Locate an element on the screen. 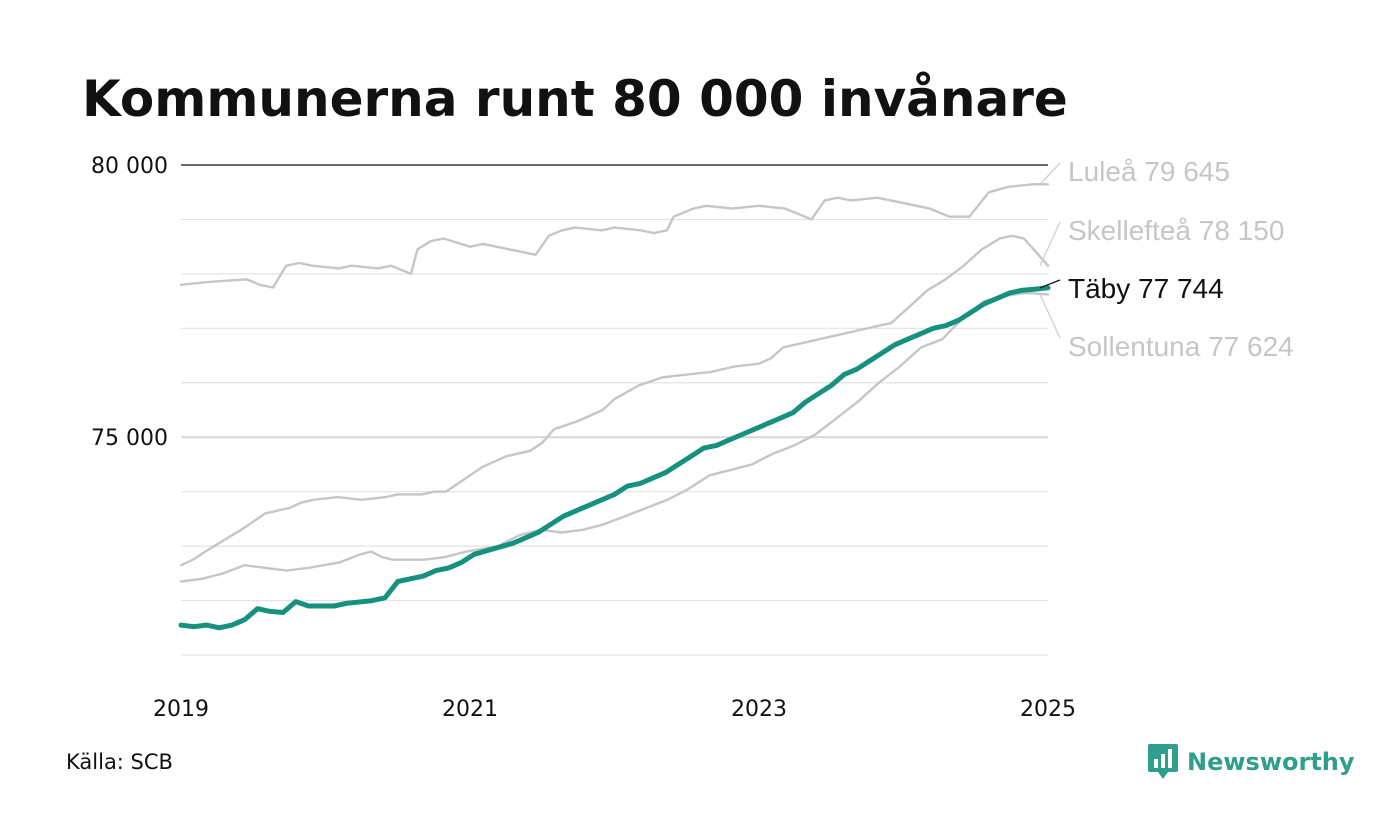 The image size is (1400, 840). y-axis-ticks: 80 000 75 000 is located at coordinates (129, 302).